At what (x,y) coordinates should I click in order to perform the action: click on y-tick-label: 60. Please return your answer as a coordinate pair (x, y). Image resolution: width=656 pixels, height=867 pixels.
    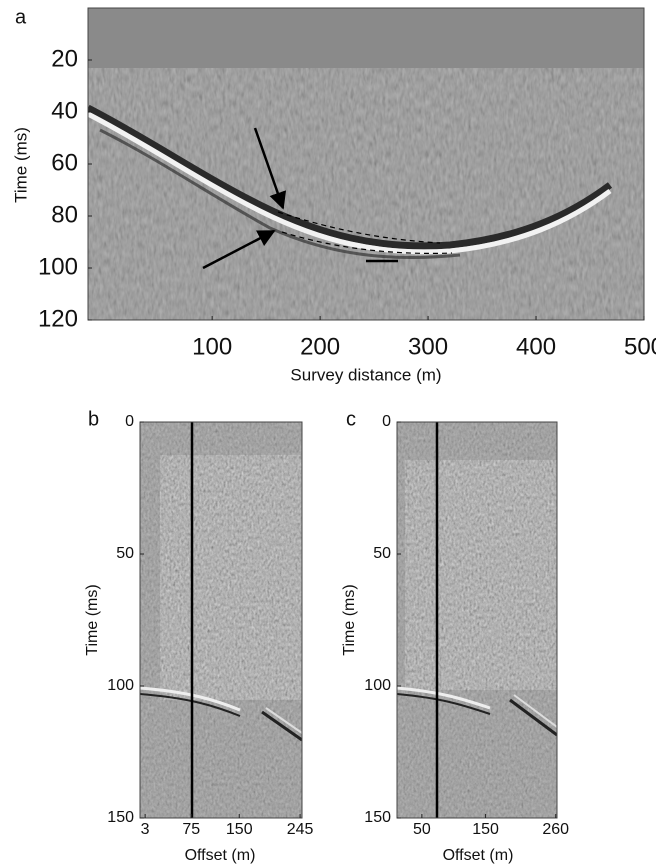
    Looking at the image, I should click on (64, 162).